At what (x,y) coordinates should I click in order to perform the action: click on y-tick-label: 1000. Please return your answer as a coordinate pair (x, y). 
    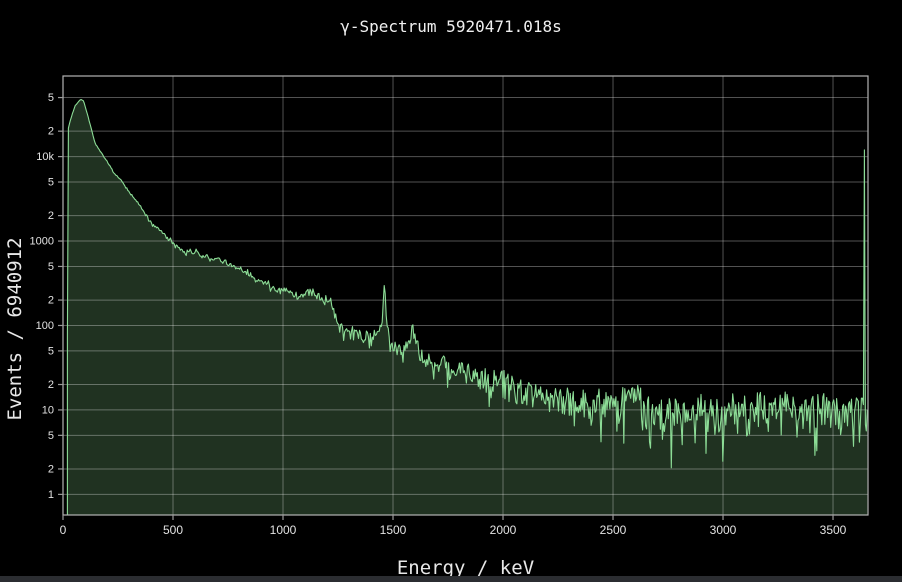
    Looking at the image, I should click on (42, 242).